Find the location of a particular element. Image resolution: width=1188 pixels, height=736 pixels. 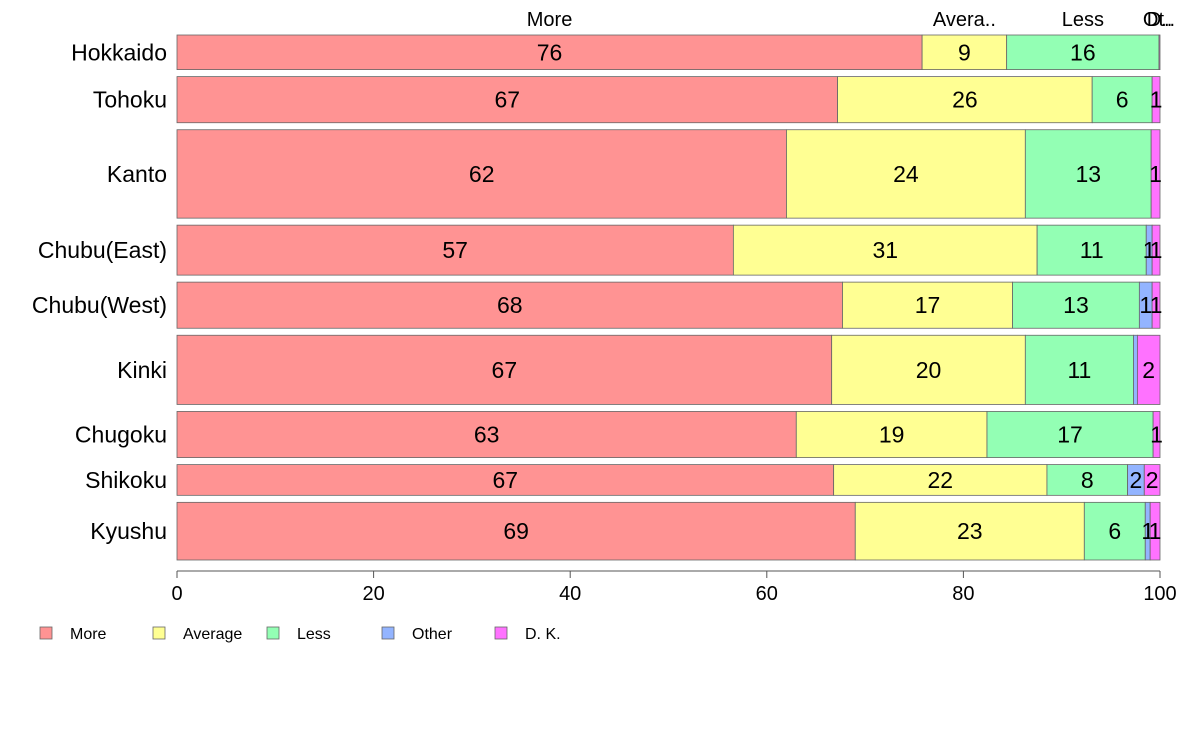

data-label: 22 is located at coordinates (941, 480).